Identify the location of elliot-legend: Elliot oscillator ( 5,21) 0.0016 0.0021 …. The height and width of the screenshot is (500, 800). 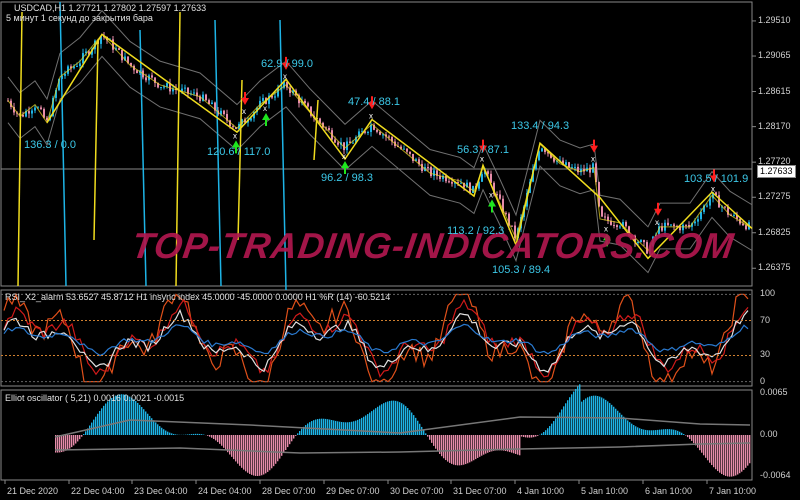
(95, 398).